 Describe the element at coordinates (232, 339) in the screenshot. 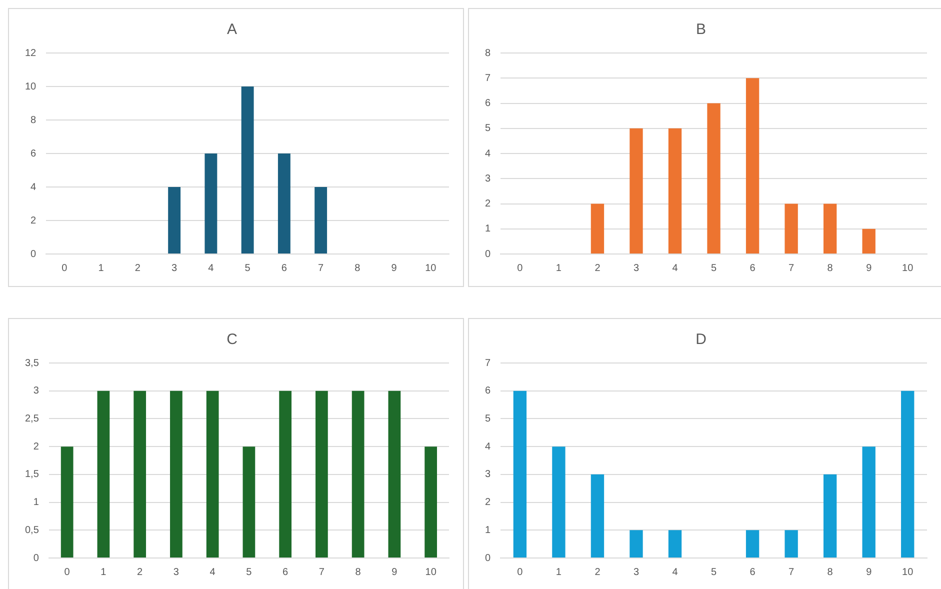

I see `chart-title: C` at that location.